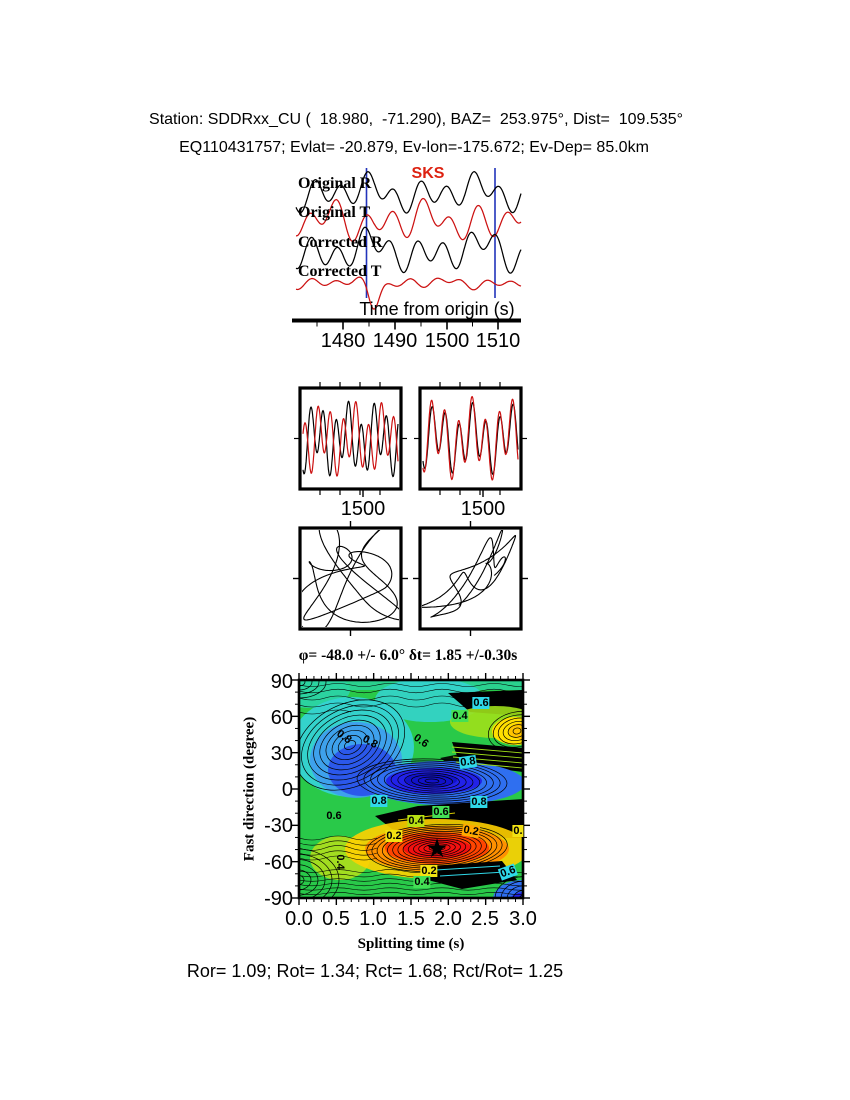 This screenshot has width=850, height=1100. I want to click on best-solution-star: ★, so click(436, 849).